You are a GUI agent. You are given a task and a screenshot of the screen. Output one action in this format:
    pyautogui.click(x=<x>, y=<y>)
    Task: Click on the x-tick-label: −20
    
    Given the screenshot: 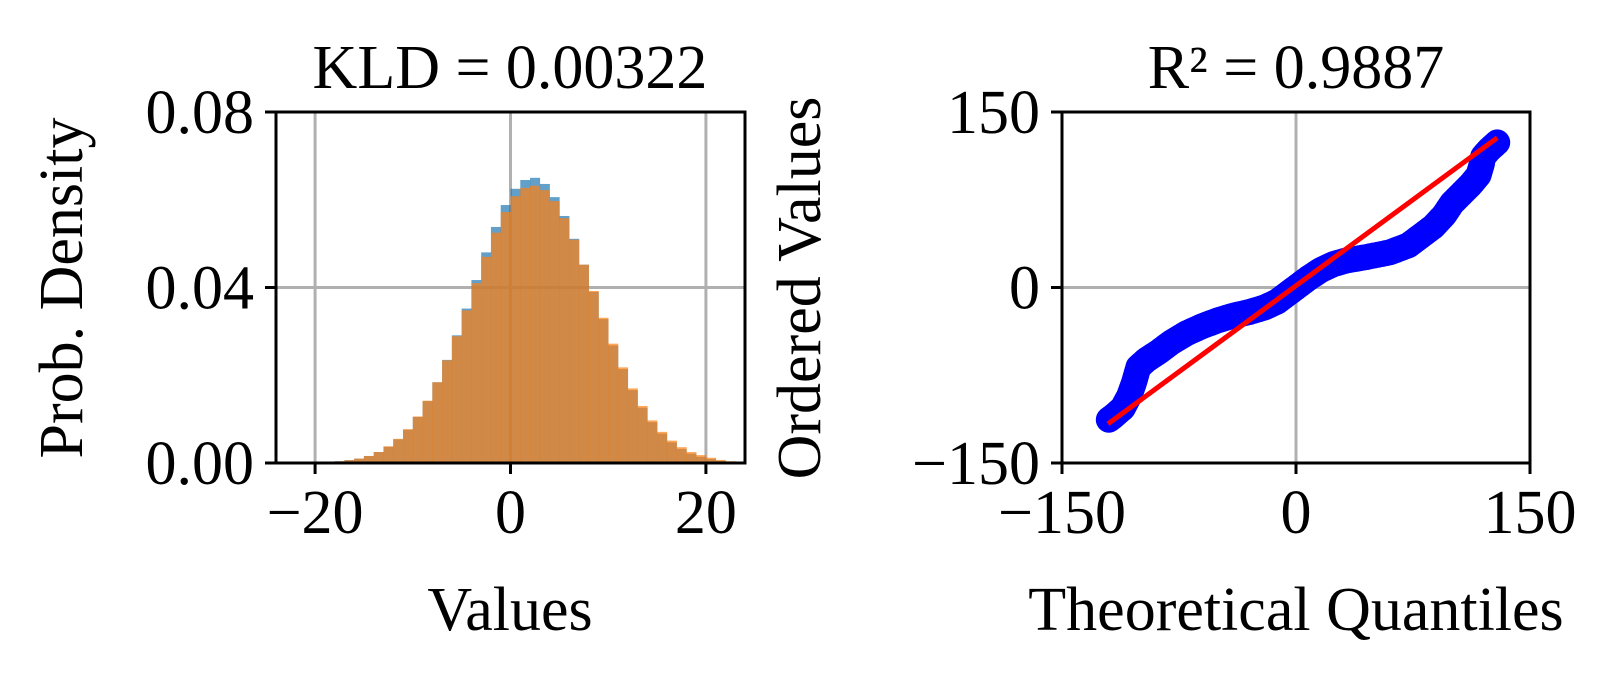 What is the action you would take?
    pyautogui.click(x=315, y=513)
    